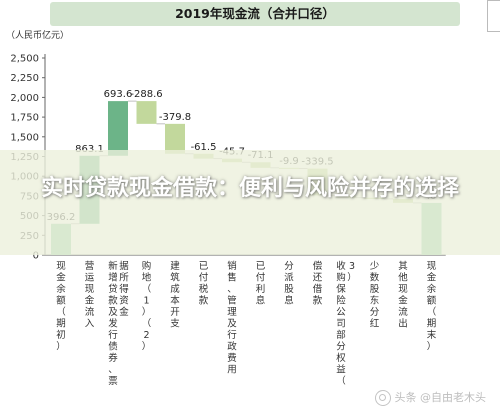 The height and width of the screenshot is (410, 500). Describe the element at coordinates (289, 284) in the screenshot. I see `x-category-label: 分派股息` at that location.